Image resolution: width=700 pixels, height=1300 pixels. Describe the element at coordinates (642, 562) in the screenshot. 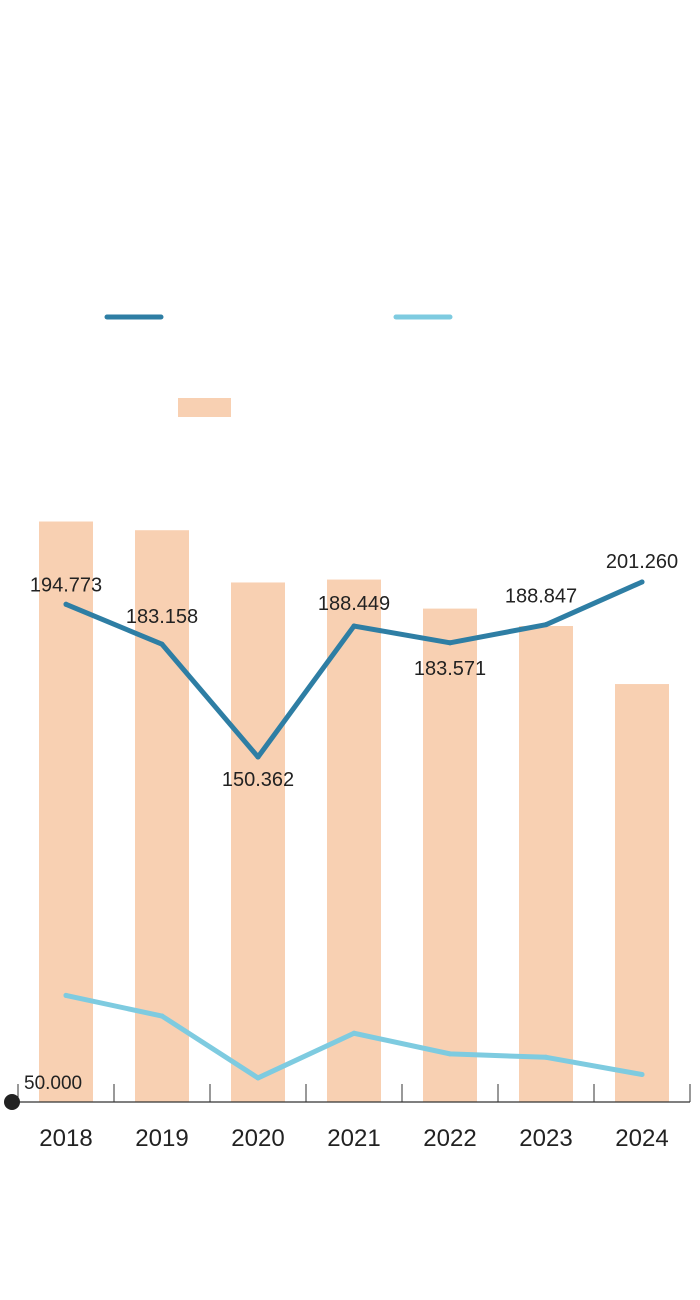

I see `data-label-2024: 201.260` at that location.